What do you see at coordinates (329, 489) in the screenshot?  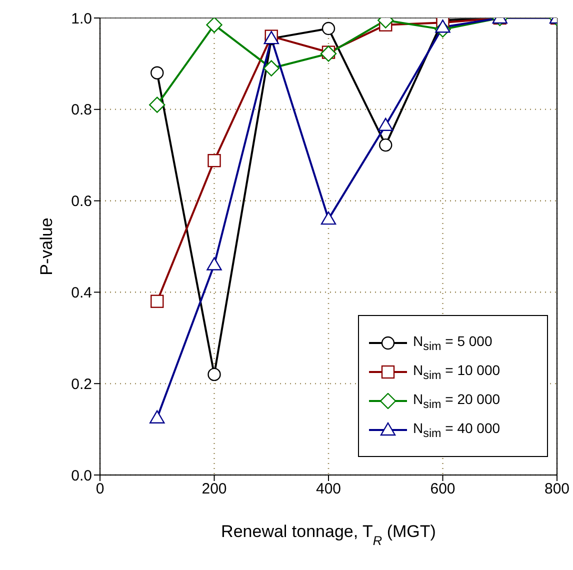 I see `x-tick-label: 400` at bounding box center [329, 489].